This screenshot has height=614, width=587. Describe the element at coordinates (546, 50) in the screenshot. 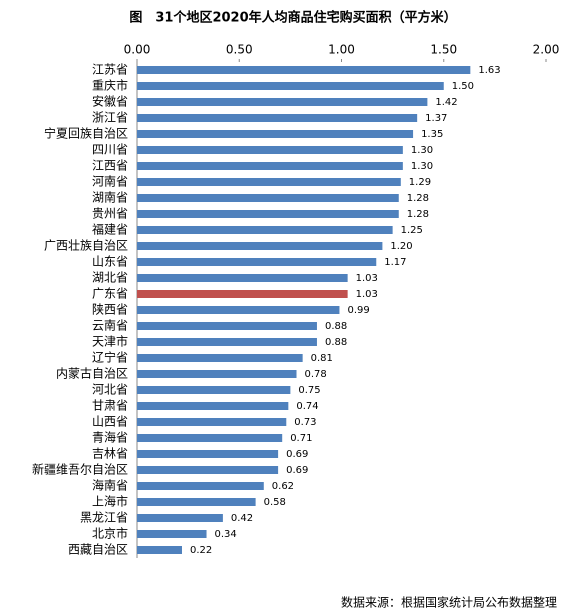

I see `x-tick-label: 2.00` at that location.